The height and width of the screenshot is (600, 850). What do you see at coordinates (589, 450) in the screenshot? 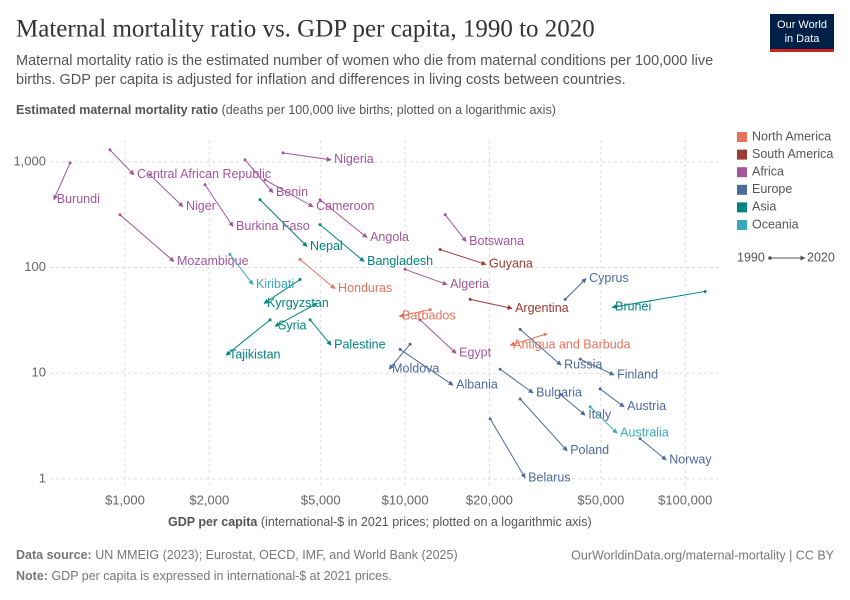
I see `country-label: Poland` at bounding box center [589, 450].